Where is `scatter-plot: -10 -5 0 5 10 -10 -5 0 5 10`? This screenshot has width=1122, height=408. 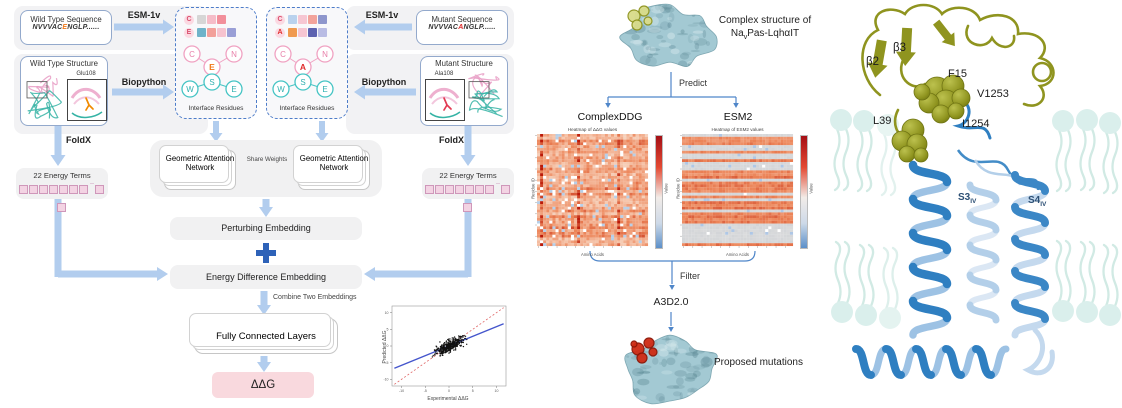
scatter-plot: -10 -5 0 5 10 -10 -5 0 5 10 is located at coordinates (445, 349).